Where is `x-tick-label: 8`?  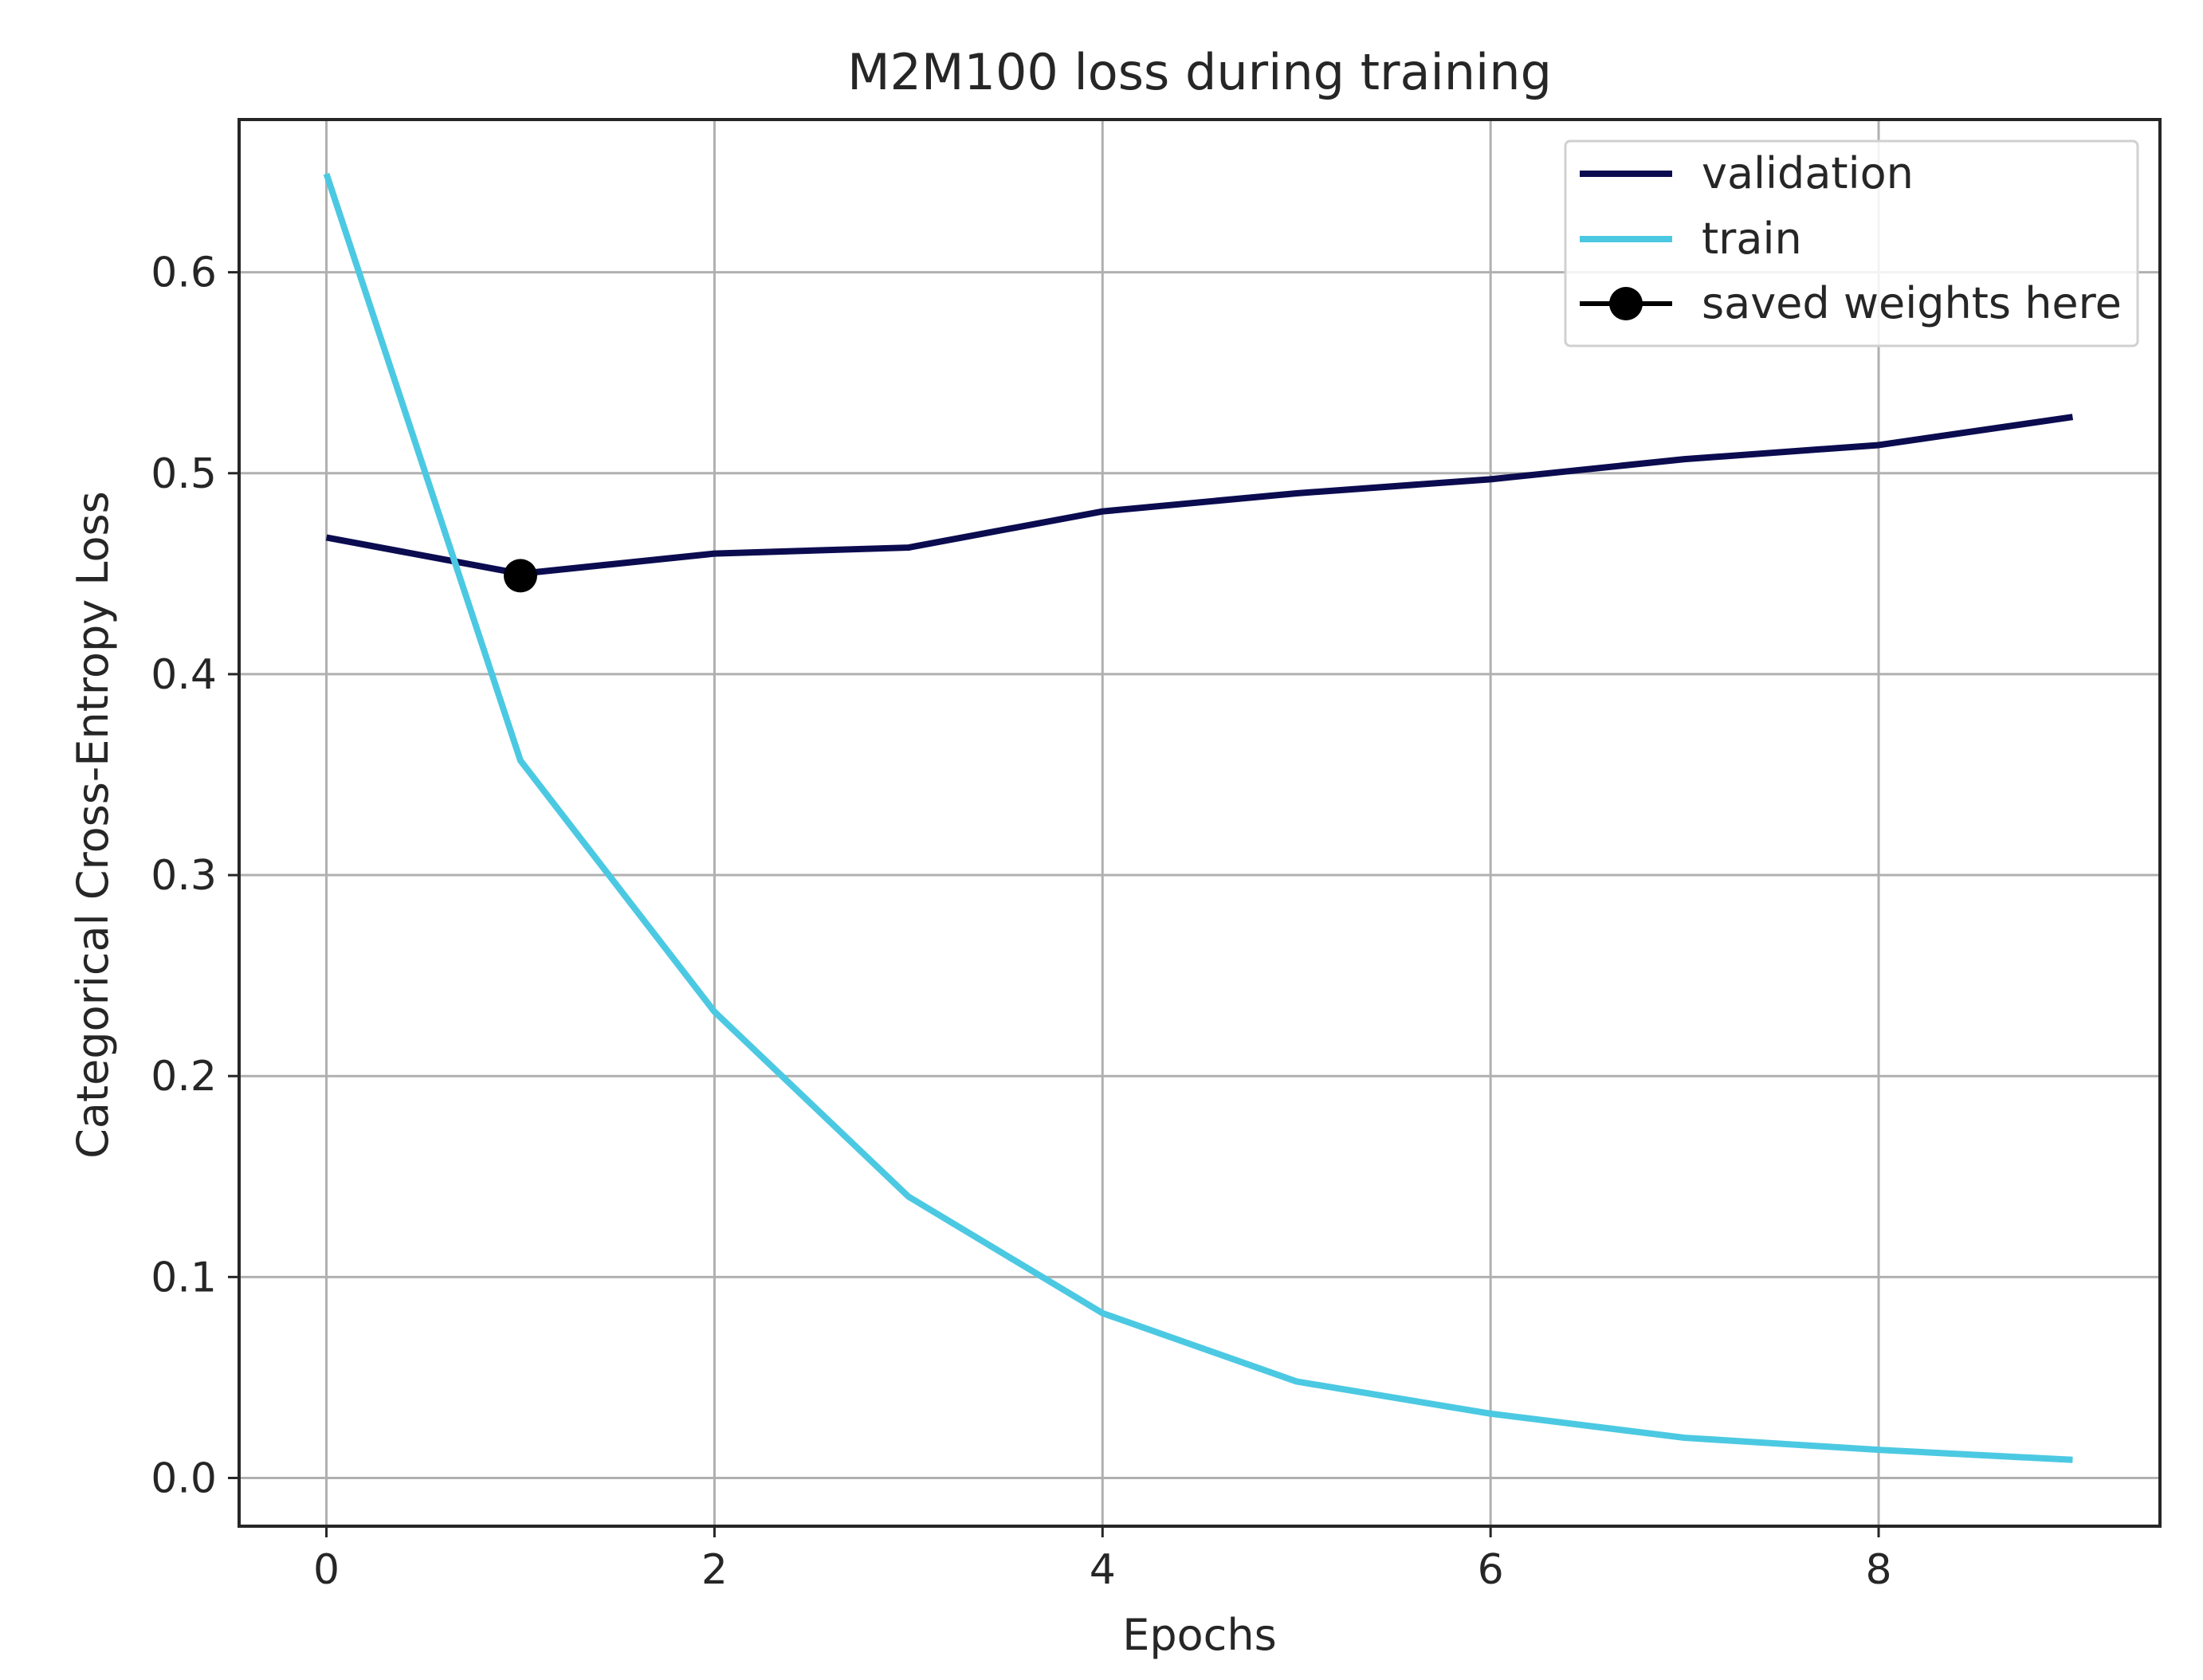
x-tick-label: 8 is located at coordinates (1878, 1570).